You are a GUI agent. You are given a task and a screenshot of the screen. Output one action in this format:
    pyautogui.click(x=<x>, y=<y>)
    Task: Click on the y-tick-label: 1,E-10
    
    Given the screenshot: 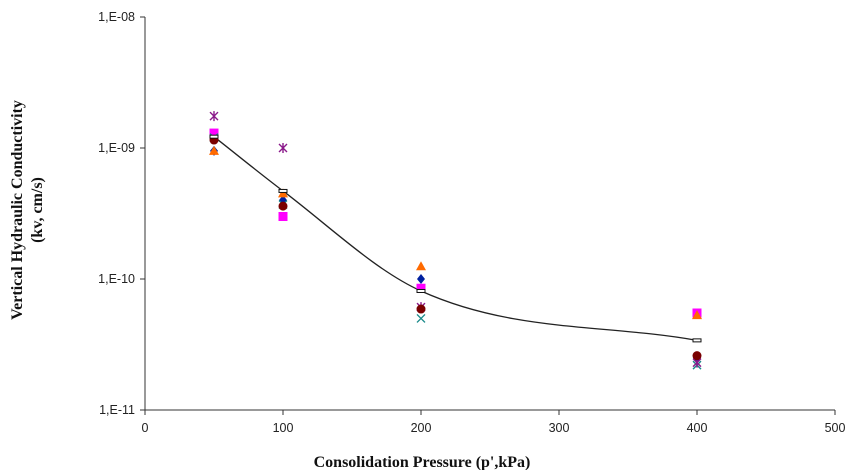 What is the action you would take?
    pyautogui.click(x=116, y=279)
    